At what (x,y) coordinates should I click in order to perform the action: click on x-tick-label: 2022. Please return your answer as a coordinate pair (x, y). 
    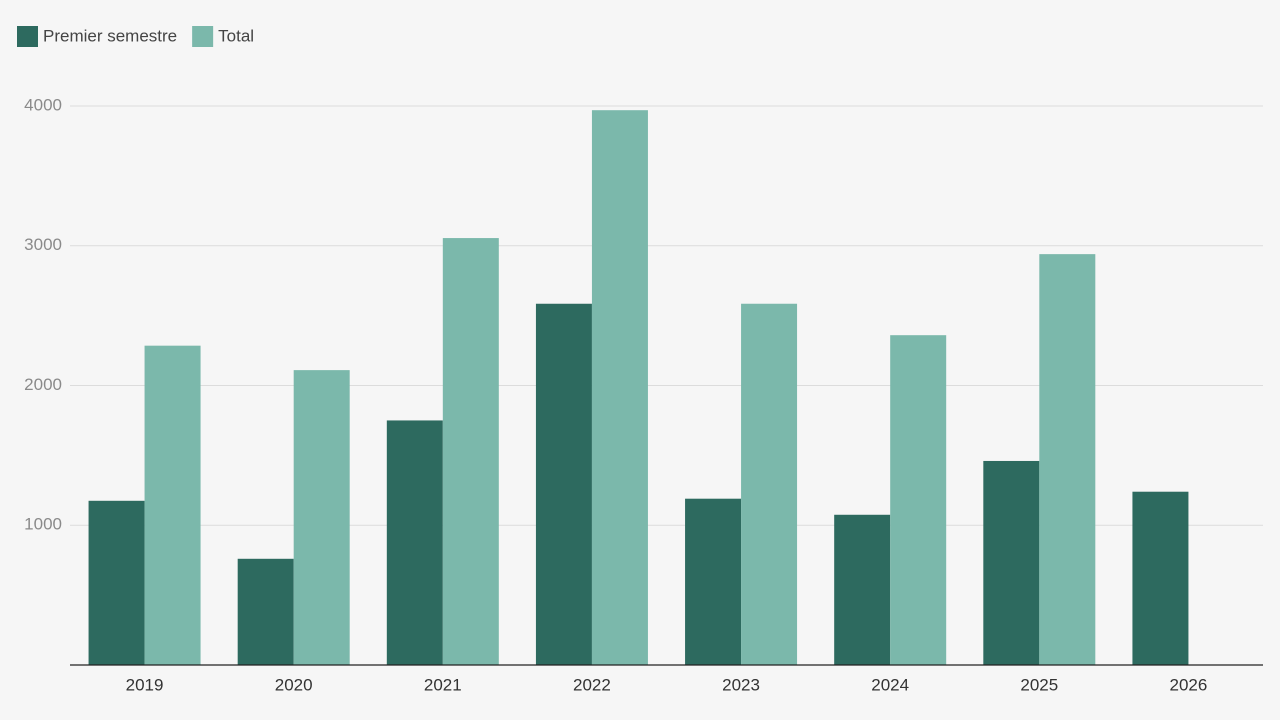
    Looking at the image, I should click on (592, 684).